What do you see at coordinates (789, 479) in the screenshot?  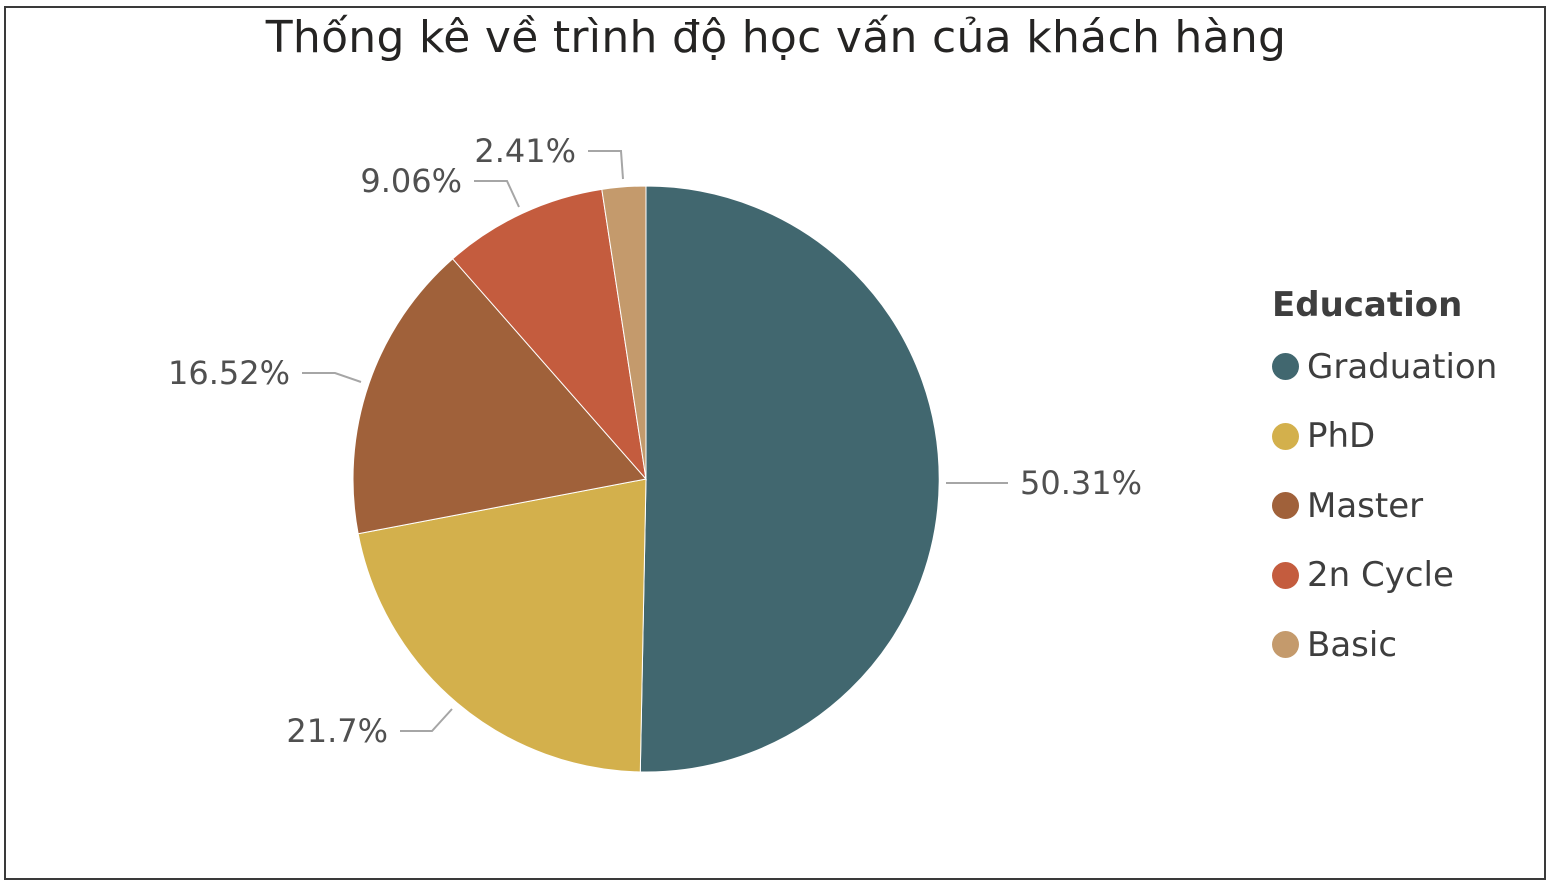 I see `pie-slice-graduation` at bounding box center [789, 479].